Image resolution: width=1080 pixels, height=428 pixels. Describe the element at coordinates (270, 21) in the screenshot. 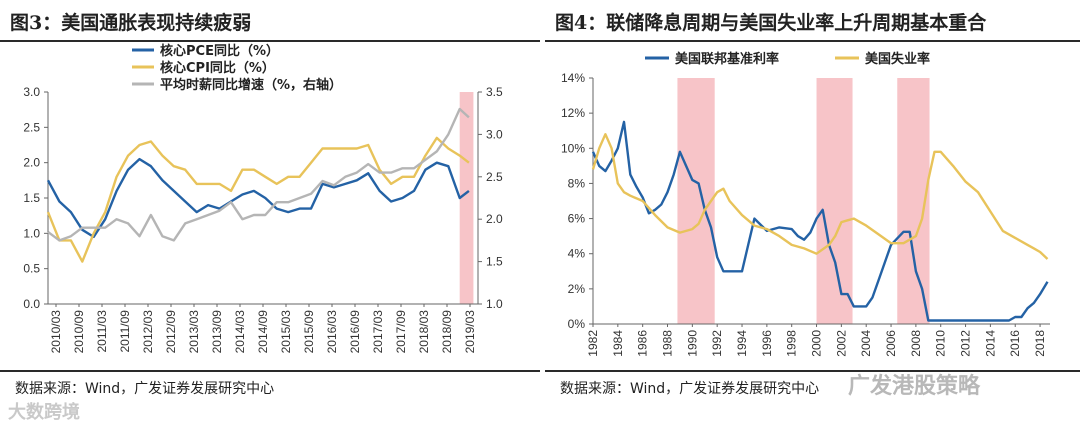

I see `figure-3-title-bar: 图3：美国通胀表现持续疲弱` at that location.